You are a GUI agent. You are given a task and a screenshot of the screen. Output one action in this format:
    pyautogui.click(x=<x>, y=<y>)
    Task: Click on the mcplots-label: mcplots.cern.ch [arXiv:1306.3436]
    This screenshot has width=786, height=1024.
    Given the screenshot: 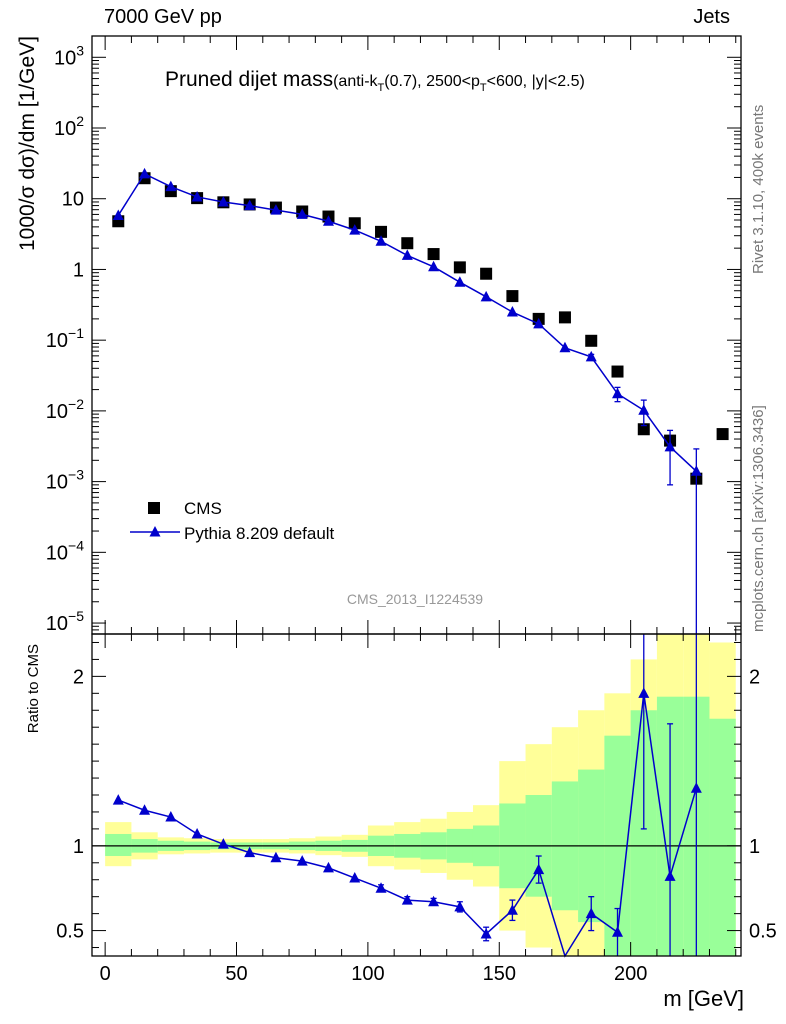 What is the action you would take?
    pyautogui.click(x=758, y=518)
    